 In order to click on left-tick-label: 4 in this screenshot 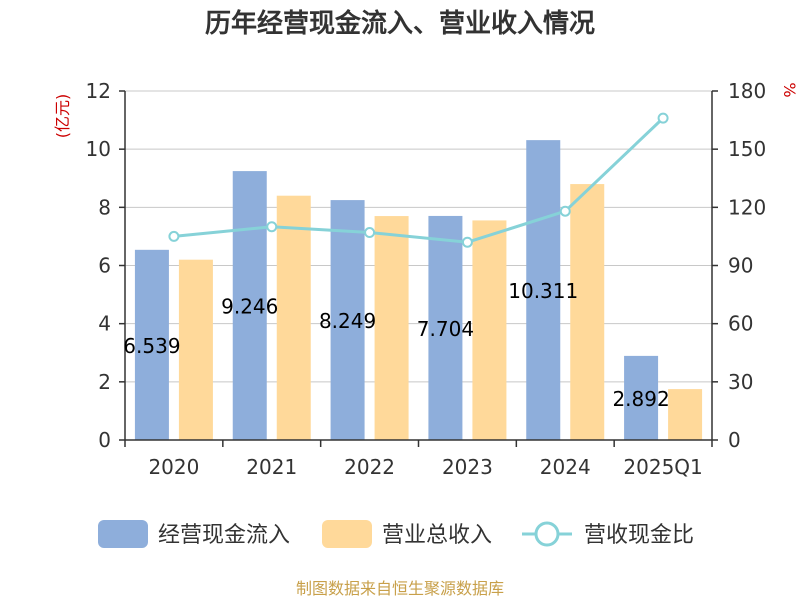, I will do `click(104, 324)`.